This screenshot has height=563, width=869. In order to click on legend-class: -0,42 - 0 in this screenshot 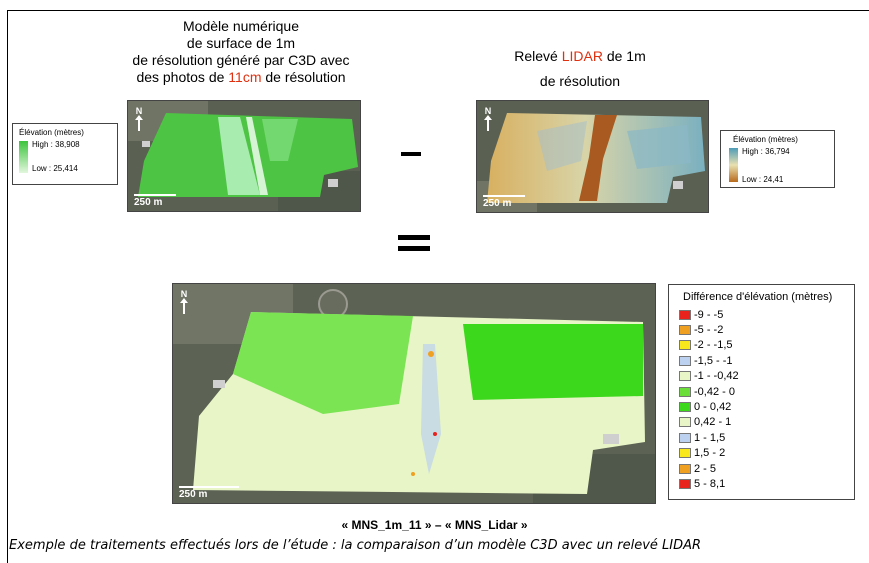, I will do `click(709, 391)`.